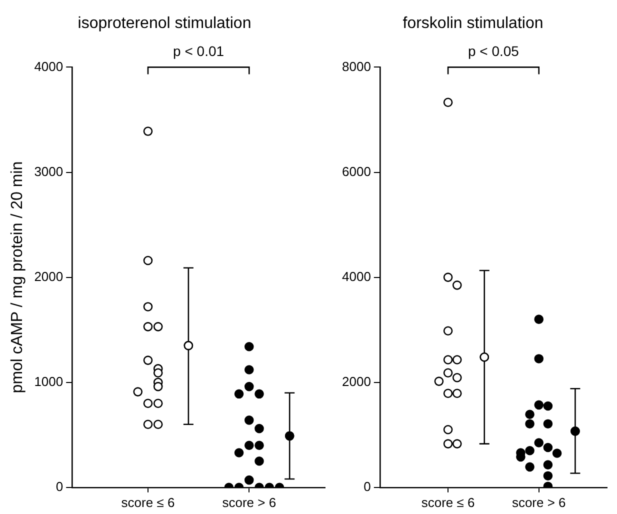 The width and height of the screenshot is (617, 514). What do you see at coordinates (494, 51) in the screenshot?
I see `text: p < 0.05` at bounding box center [494, 51].